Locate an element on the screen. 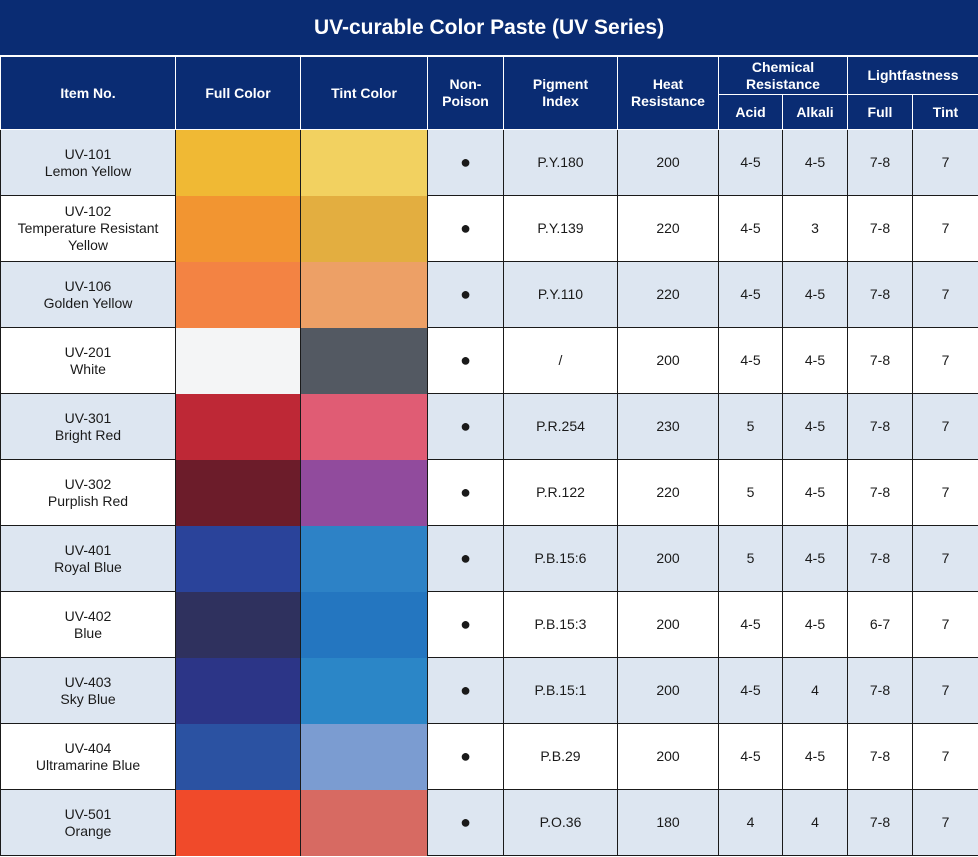 This screenshot has width=978, height=857. table-row: UV-403 Sky Blue ● P.B.15:1 200 4-5 4 7-8 7 is located at coordinates (489, 690).